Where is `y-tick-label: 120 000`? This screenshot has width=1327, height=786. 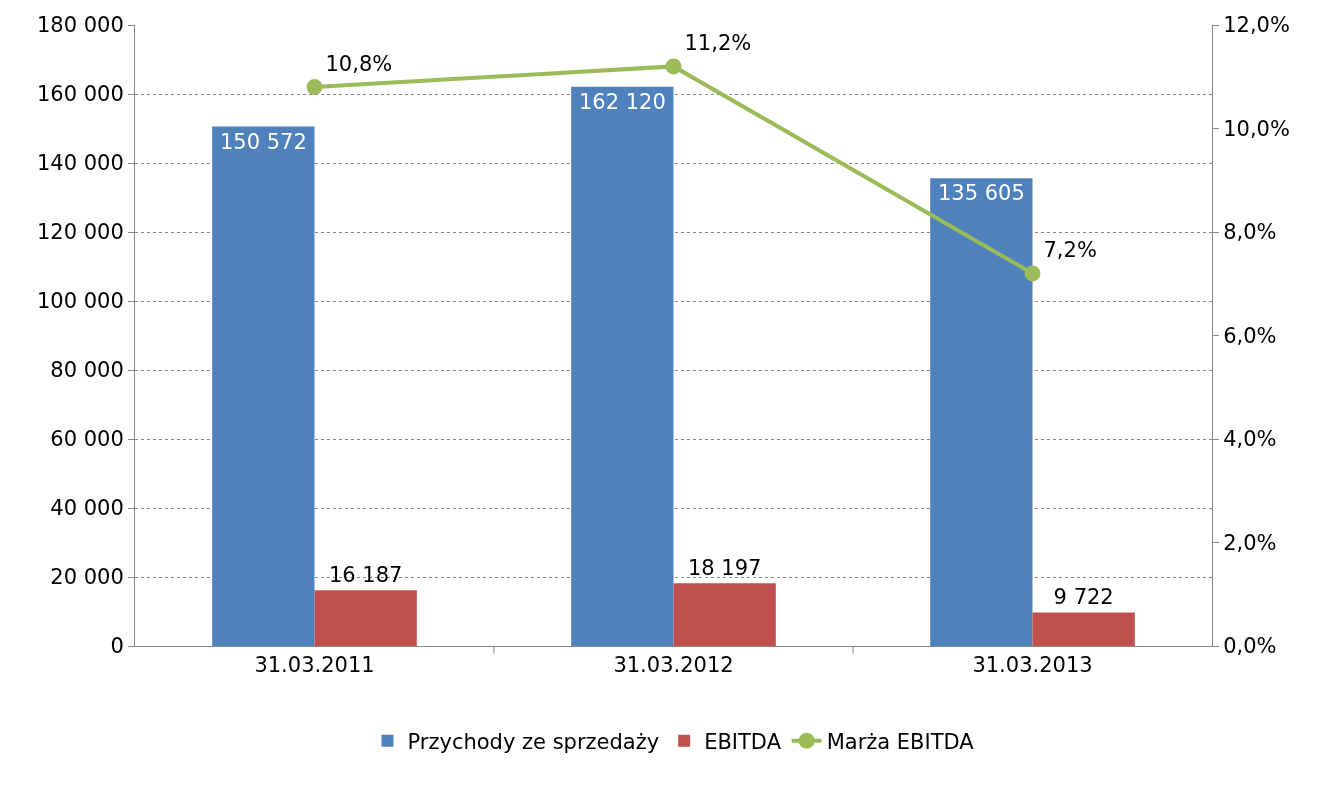 y-tick-label: 120 000 is located at coordinates (80, 232).